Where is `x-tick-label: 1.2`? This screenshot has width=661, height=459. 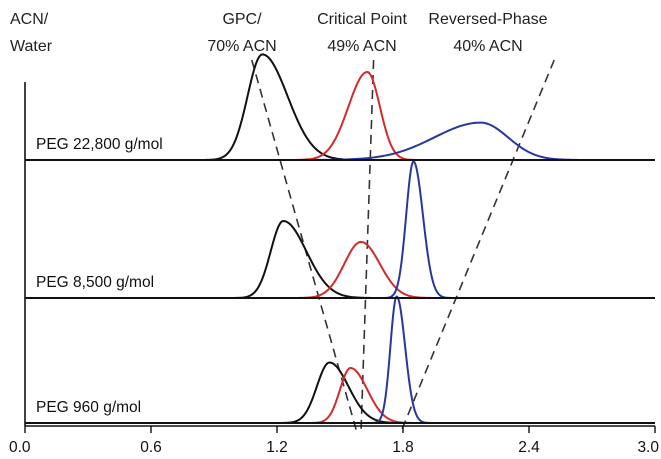
x-tick-label: 1.2 is located at coordinates (277, 447).